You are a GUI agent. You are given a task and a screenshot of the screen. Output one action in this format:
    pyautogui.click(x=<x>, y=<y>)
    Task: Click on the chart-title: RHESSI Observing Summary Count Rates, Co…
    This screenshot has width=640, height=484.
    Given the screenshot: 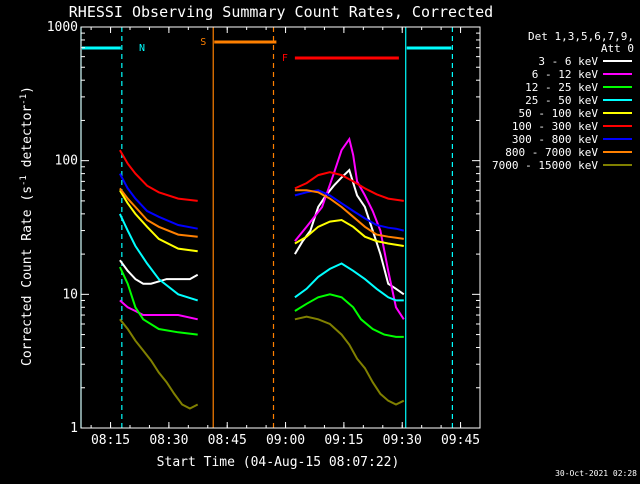 What is the action you would take?
    pyautogui.click(x=281, y=12)
    